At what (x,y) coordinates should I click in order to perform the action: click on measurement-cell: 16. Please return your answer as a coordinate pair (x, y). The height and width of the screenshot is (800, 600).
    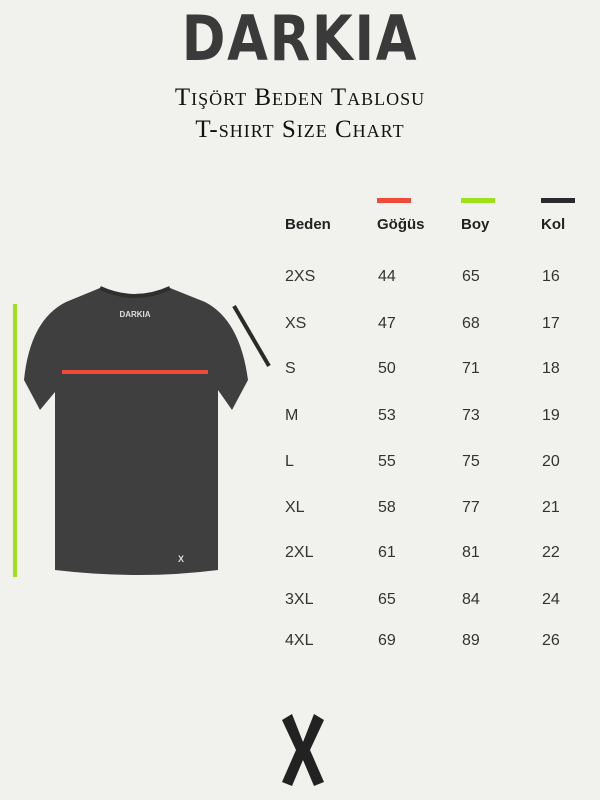
    Looking at the image, I should click on (551, 276).